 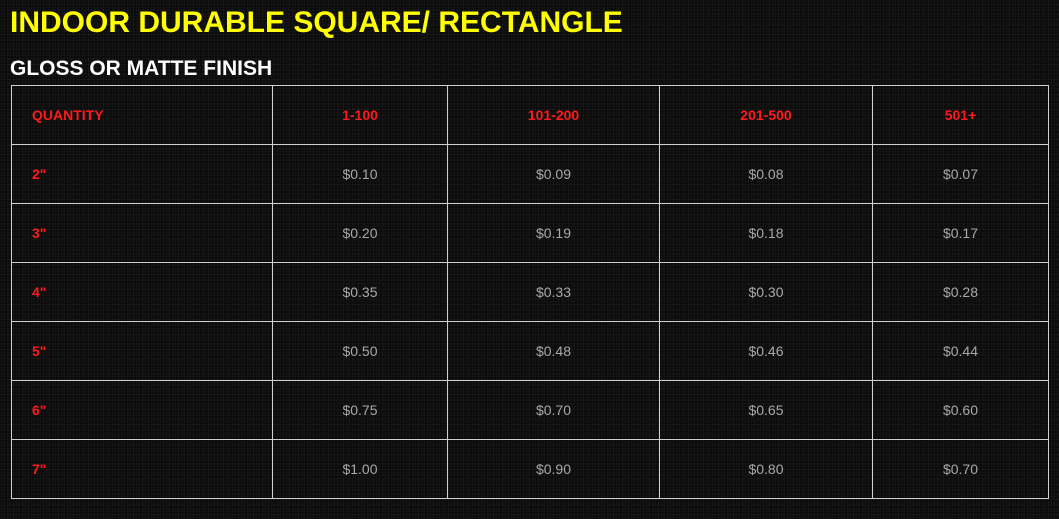 I want to click on price-cell: $0.60, so click(x=960, y=410).